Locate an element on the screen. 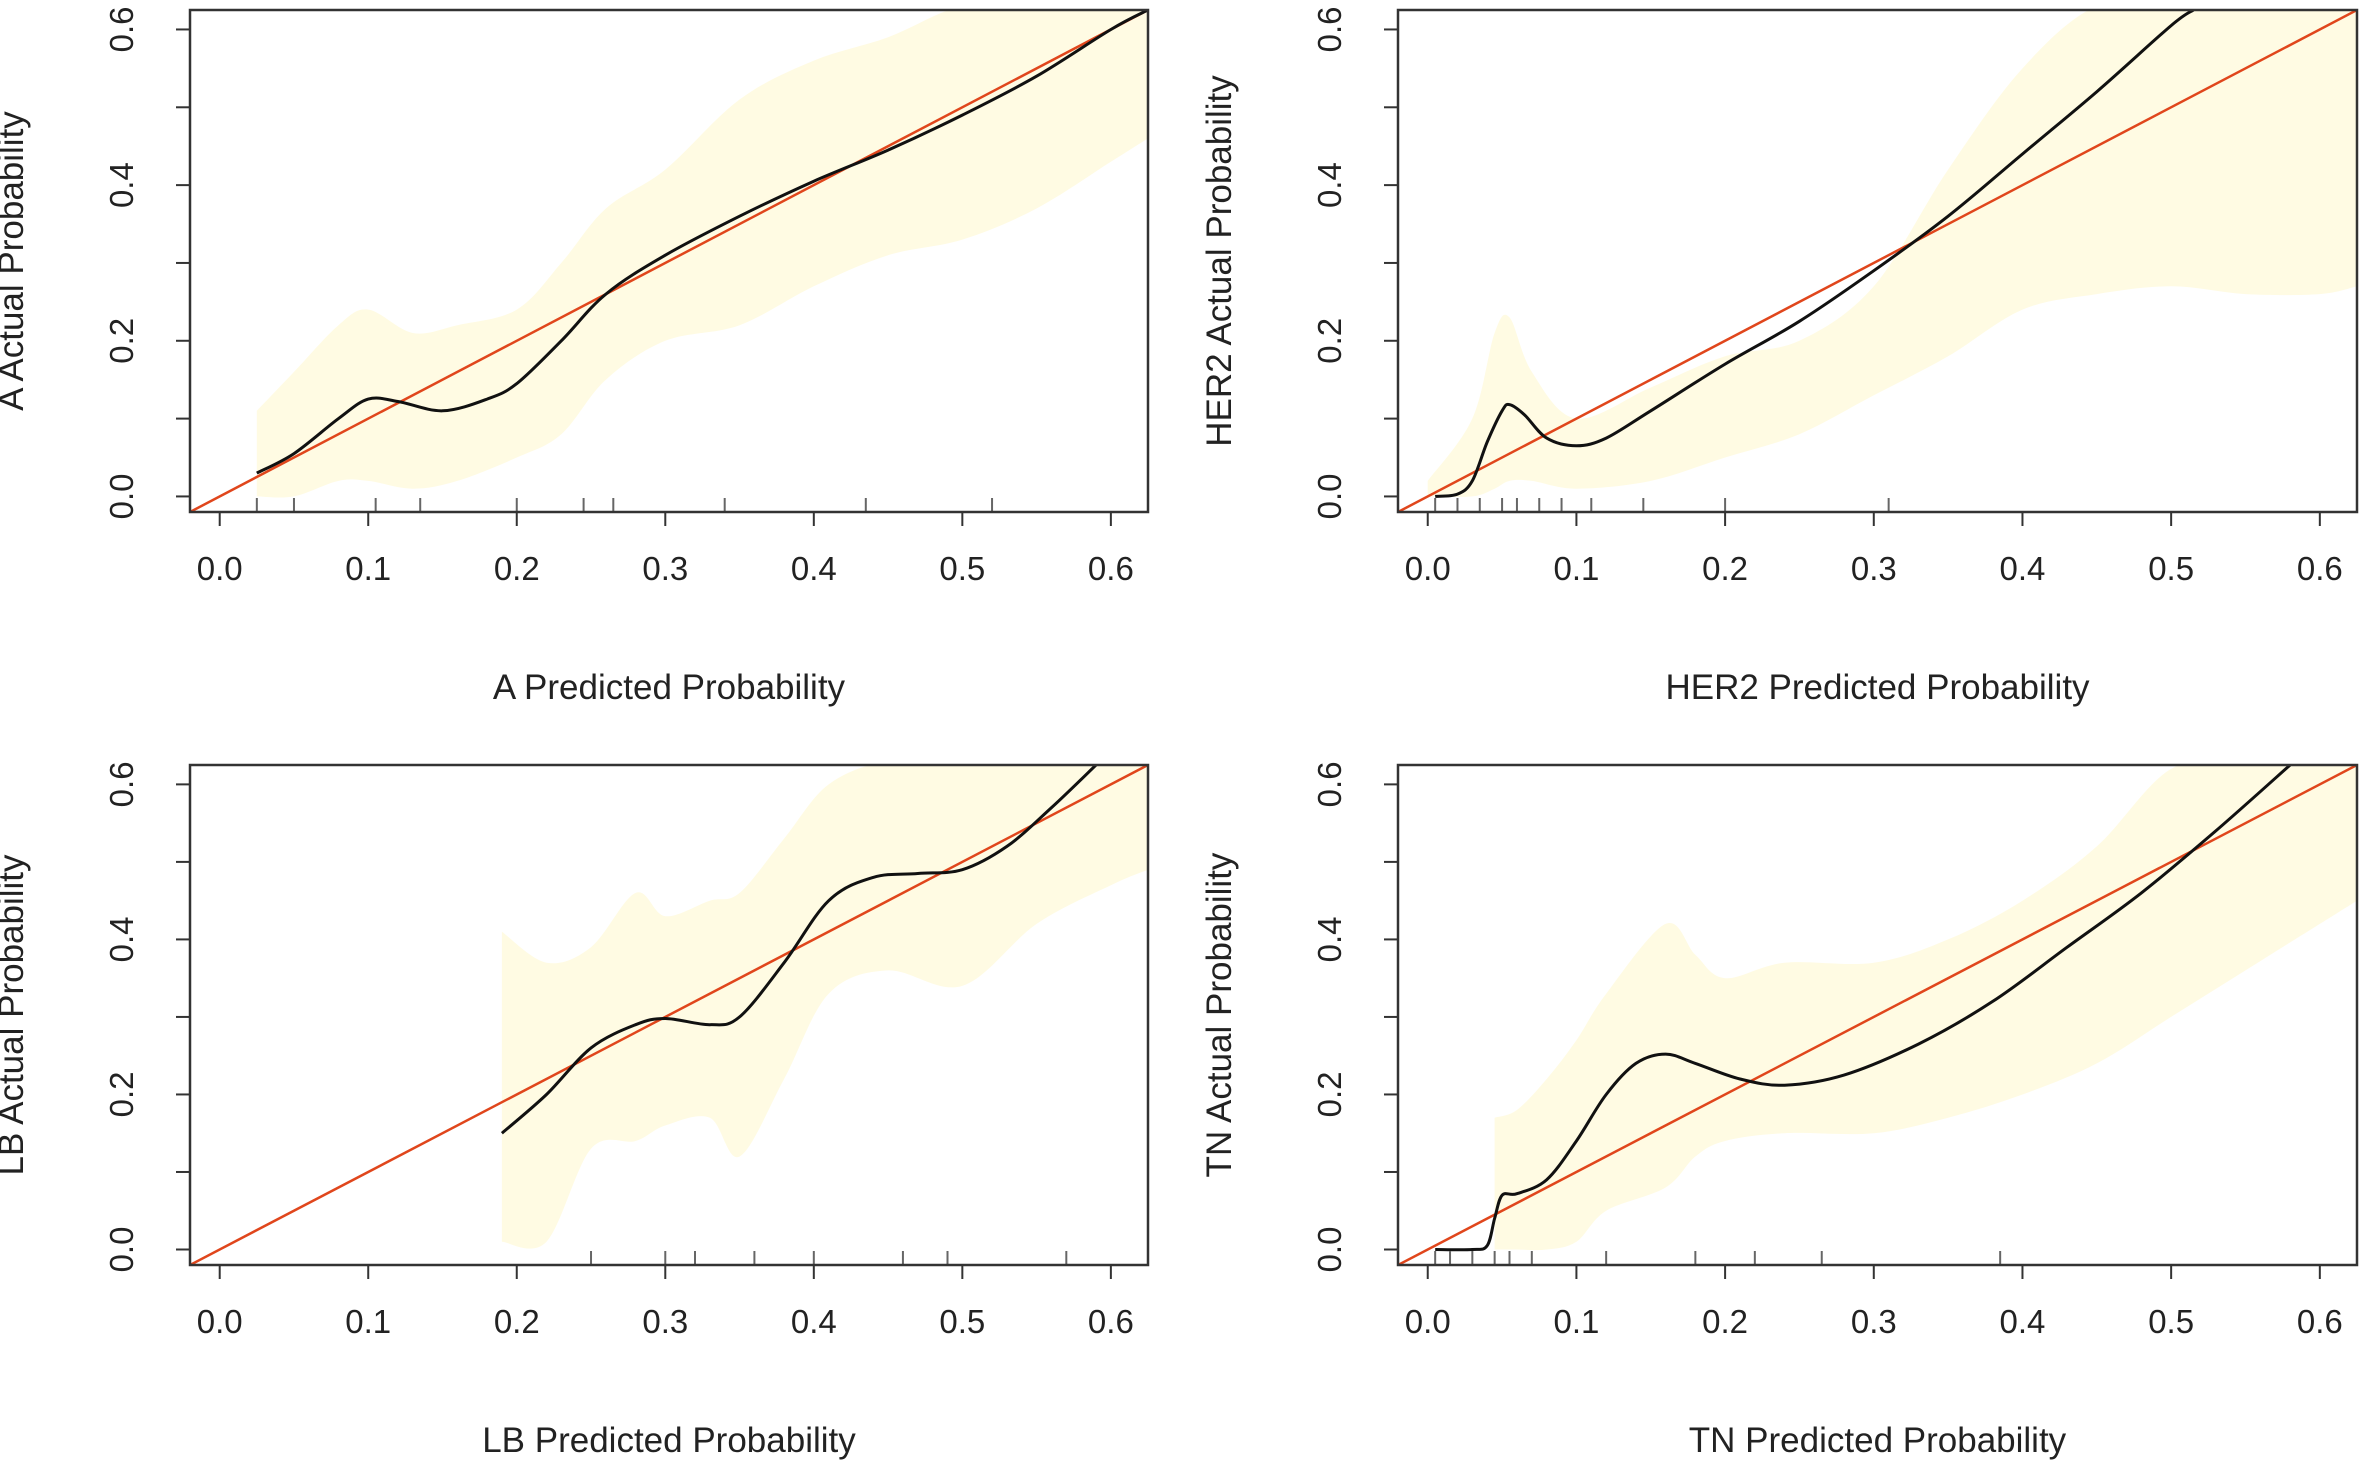  y-axis-label: HER2 Actual Probability is located at coordinates (1219, 261).